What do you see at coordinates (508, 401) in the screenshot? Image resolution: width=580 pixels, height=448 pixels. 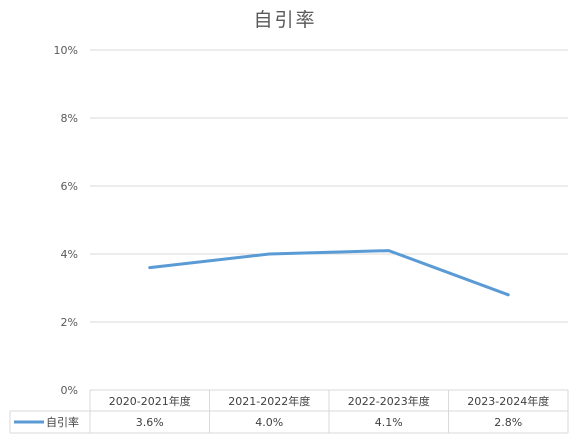 I see `category-label: 2023-2024年度` at bounding box center [508, 401].